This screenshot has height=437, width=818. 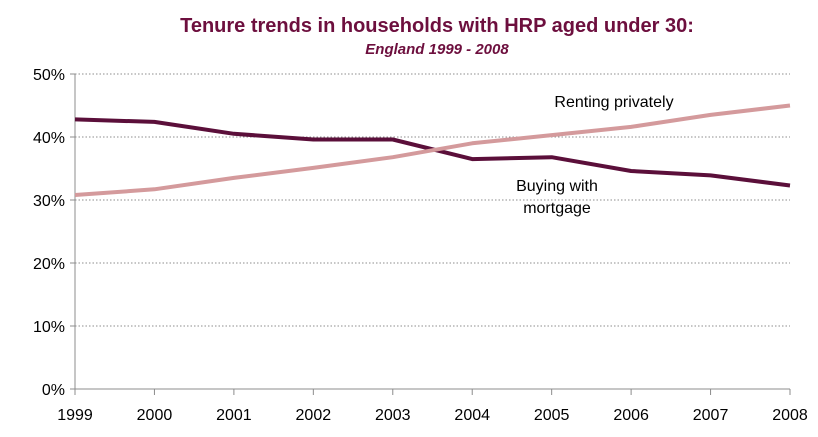 What do you see at coordinates (631, 415) in the screenshot?
I see `x-tick-label: 2006` at bounding box center [631, 415].